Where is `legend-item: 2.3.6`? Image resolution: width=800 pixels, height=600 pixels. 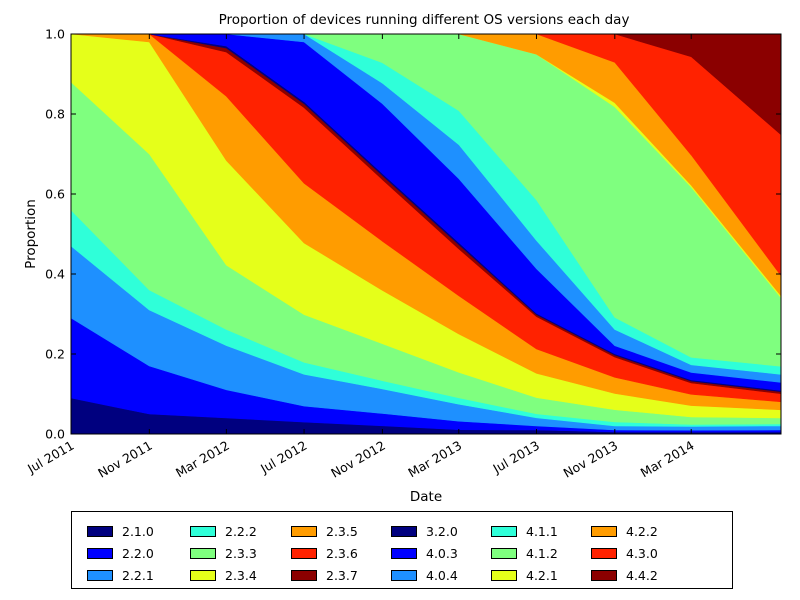
legend-item: 2.3.6 is located at coordinates (324, 553).